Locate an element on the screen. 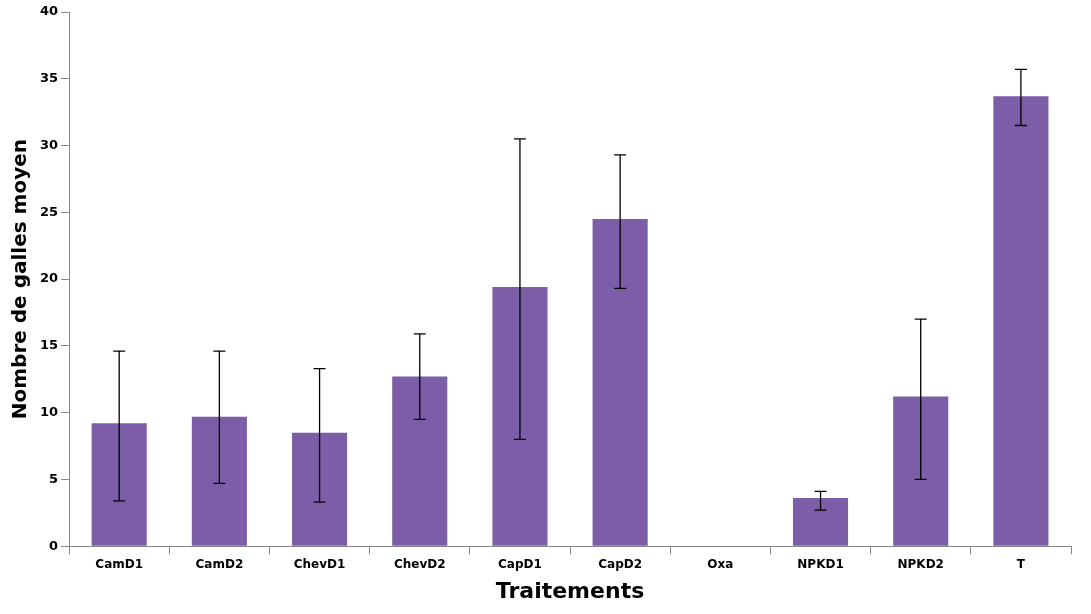 The width and height of the screenshot is (1091, 614). x-tick-label: NPKD2 is located at coordinates (920, 563).